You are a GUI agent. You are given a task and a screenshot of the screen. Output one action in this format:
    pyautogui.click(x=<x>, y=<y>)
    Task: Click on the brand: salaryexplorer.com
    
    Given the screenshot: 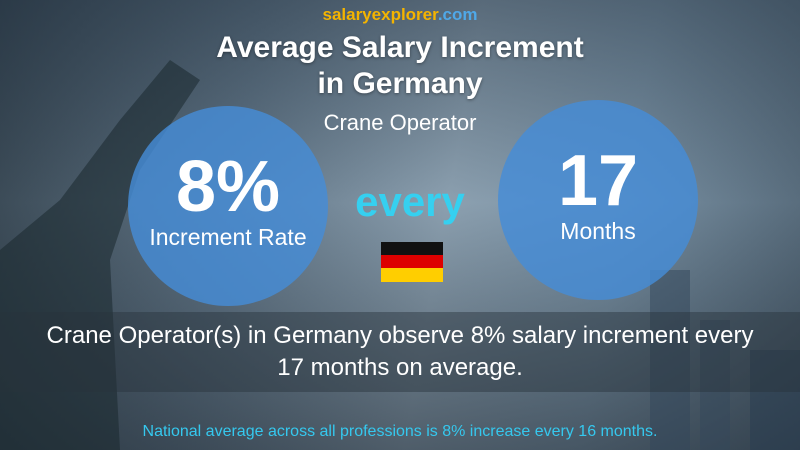 What is the action you would take?
    pyautogui.click(x=400, y=15)
    